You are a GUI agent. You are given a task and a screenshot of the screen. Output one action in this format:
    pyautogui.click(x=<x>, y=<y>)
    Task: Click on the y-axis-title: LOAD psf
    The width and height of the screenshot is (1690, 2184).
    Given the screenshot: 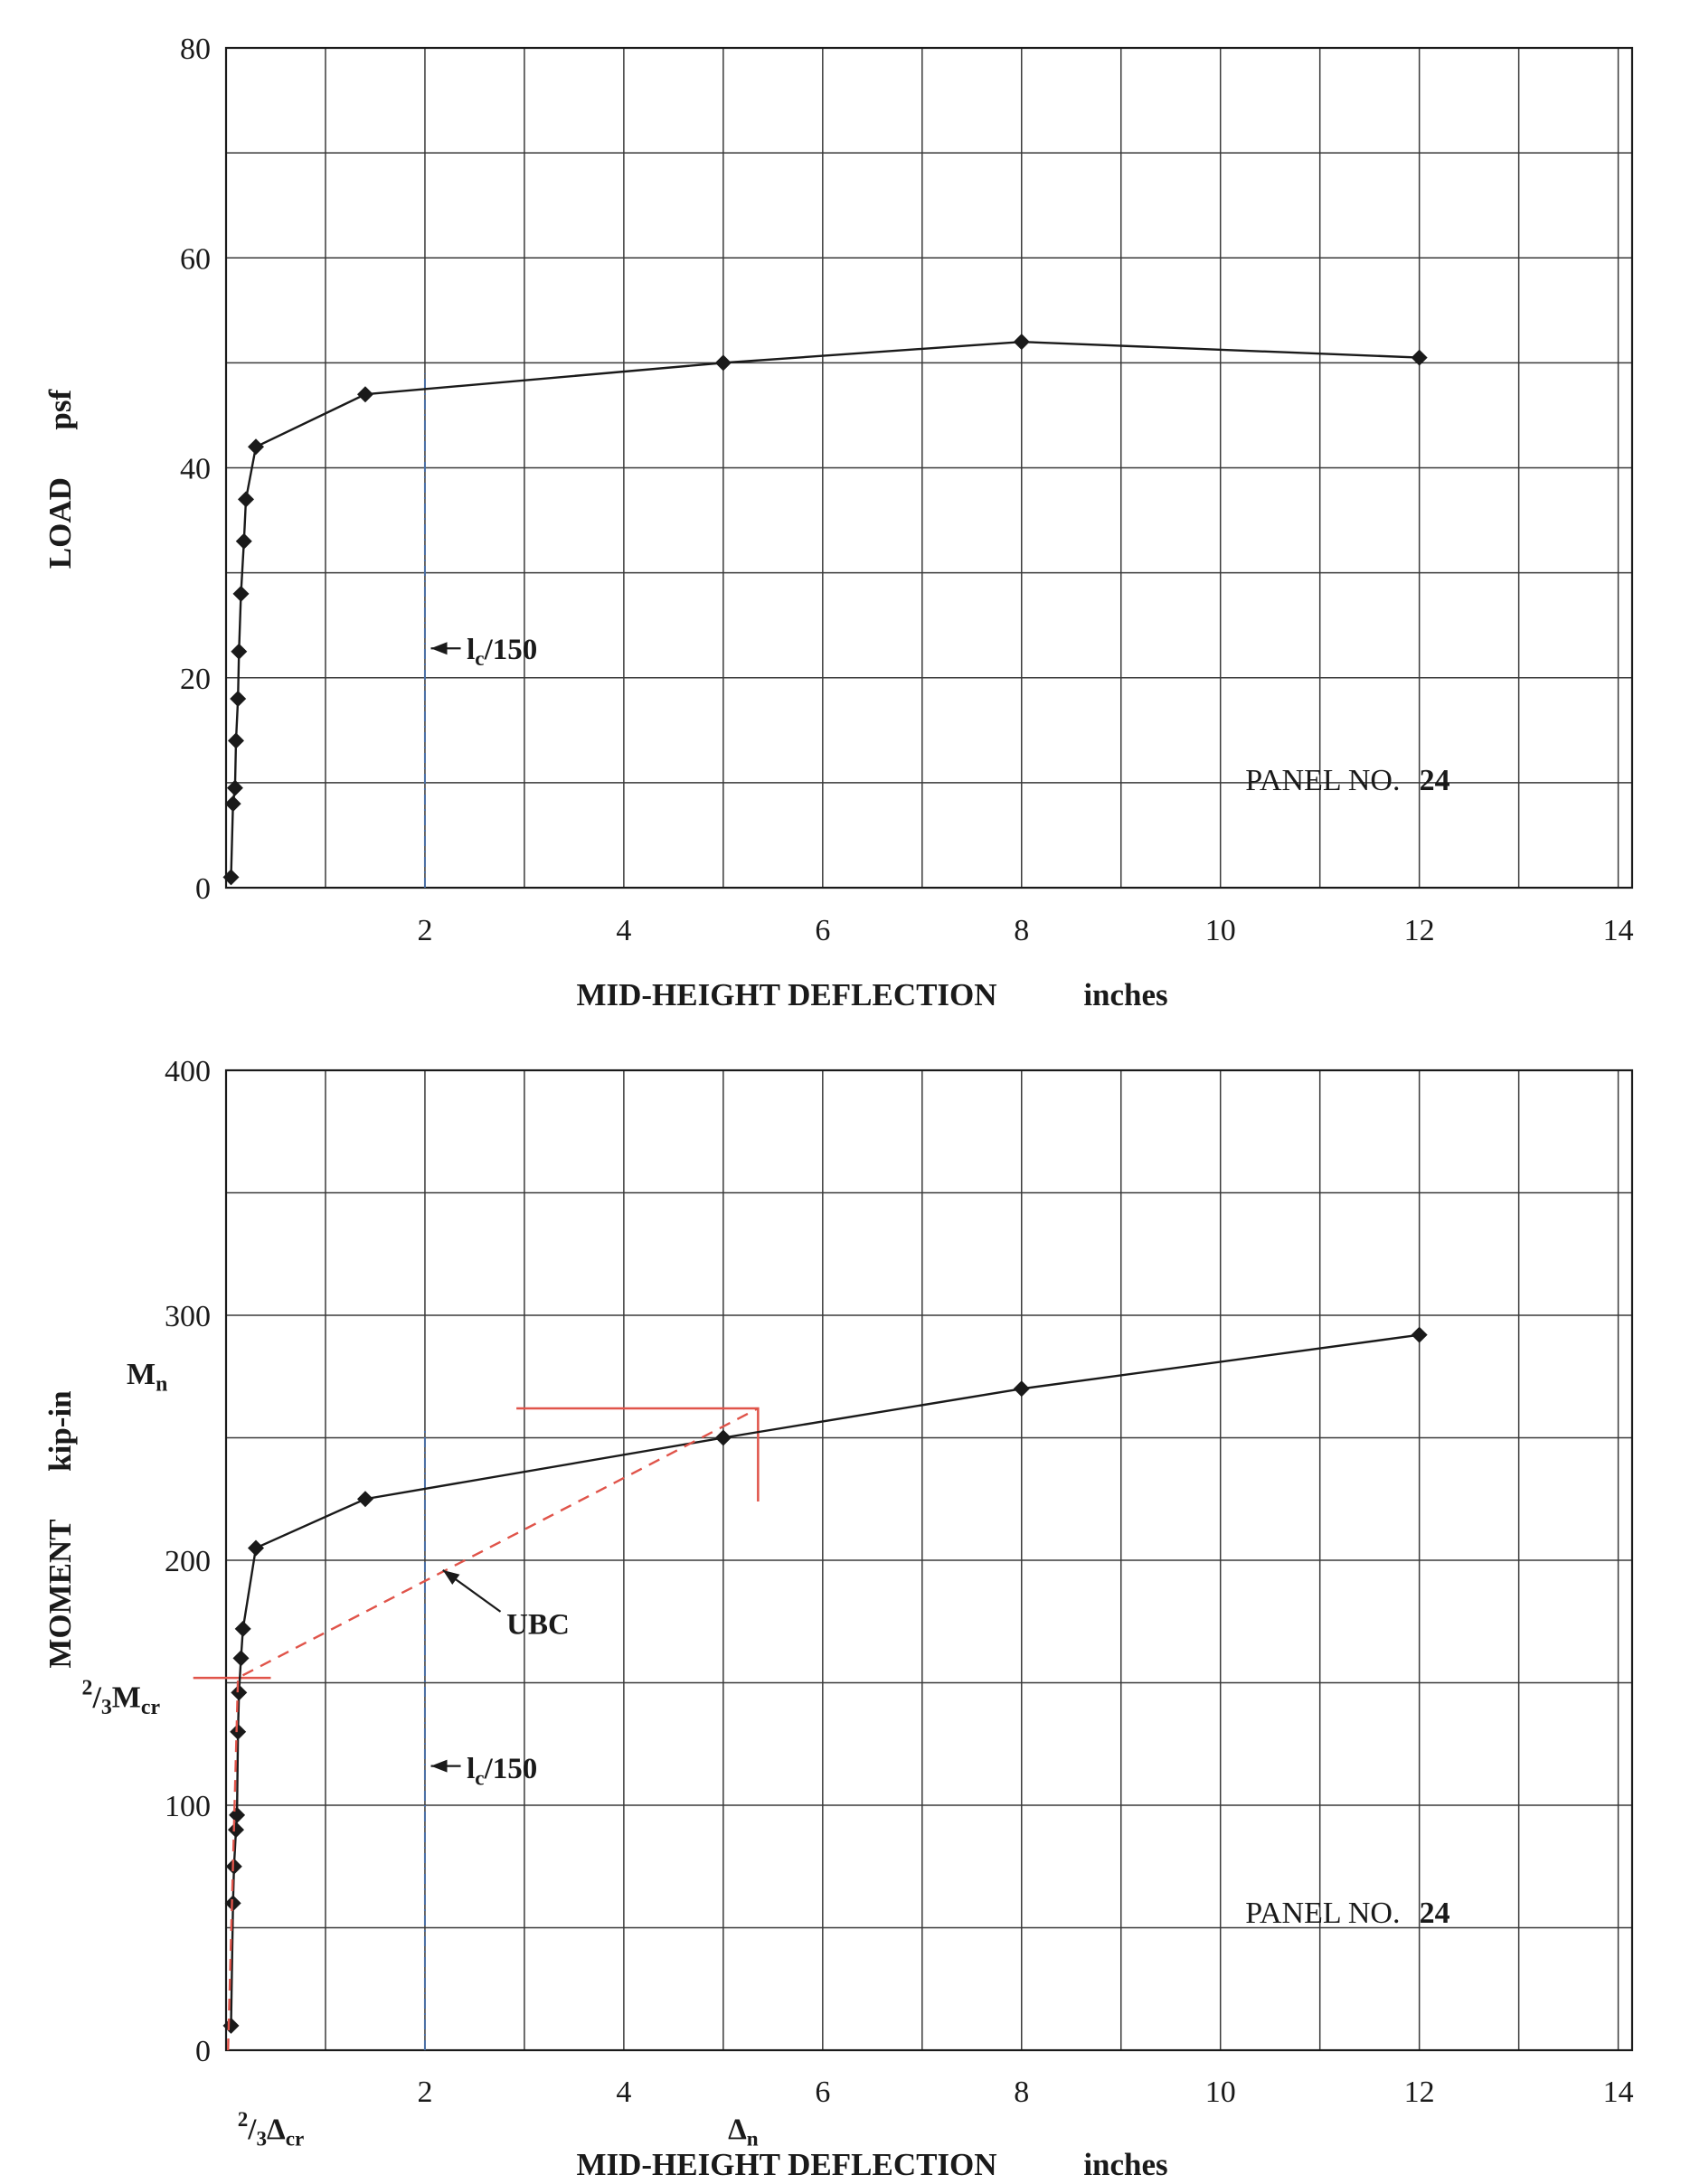 What is the action you would take?
    pyautogui.click(x=60, y=479)
    